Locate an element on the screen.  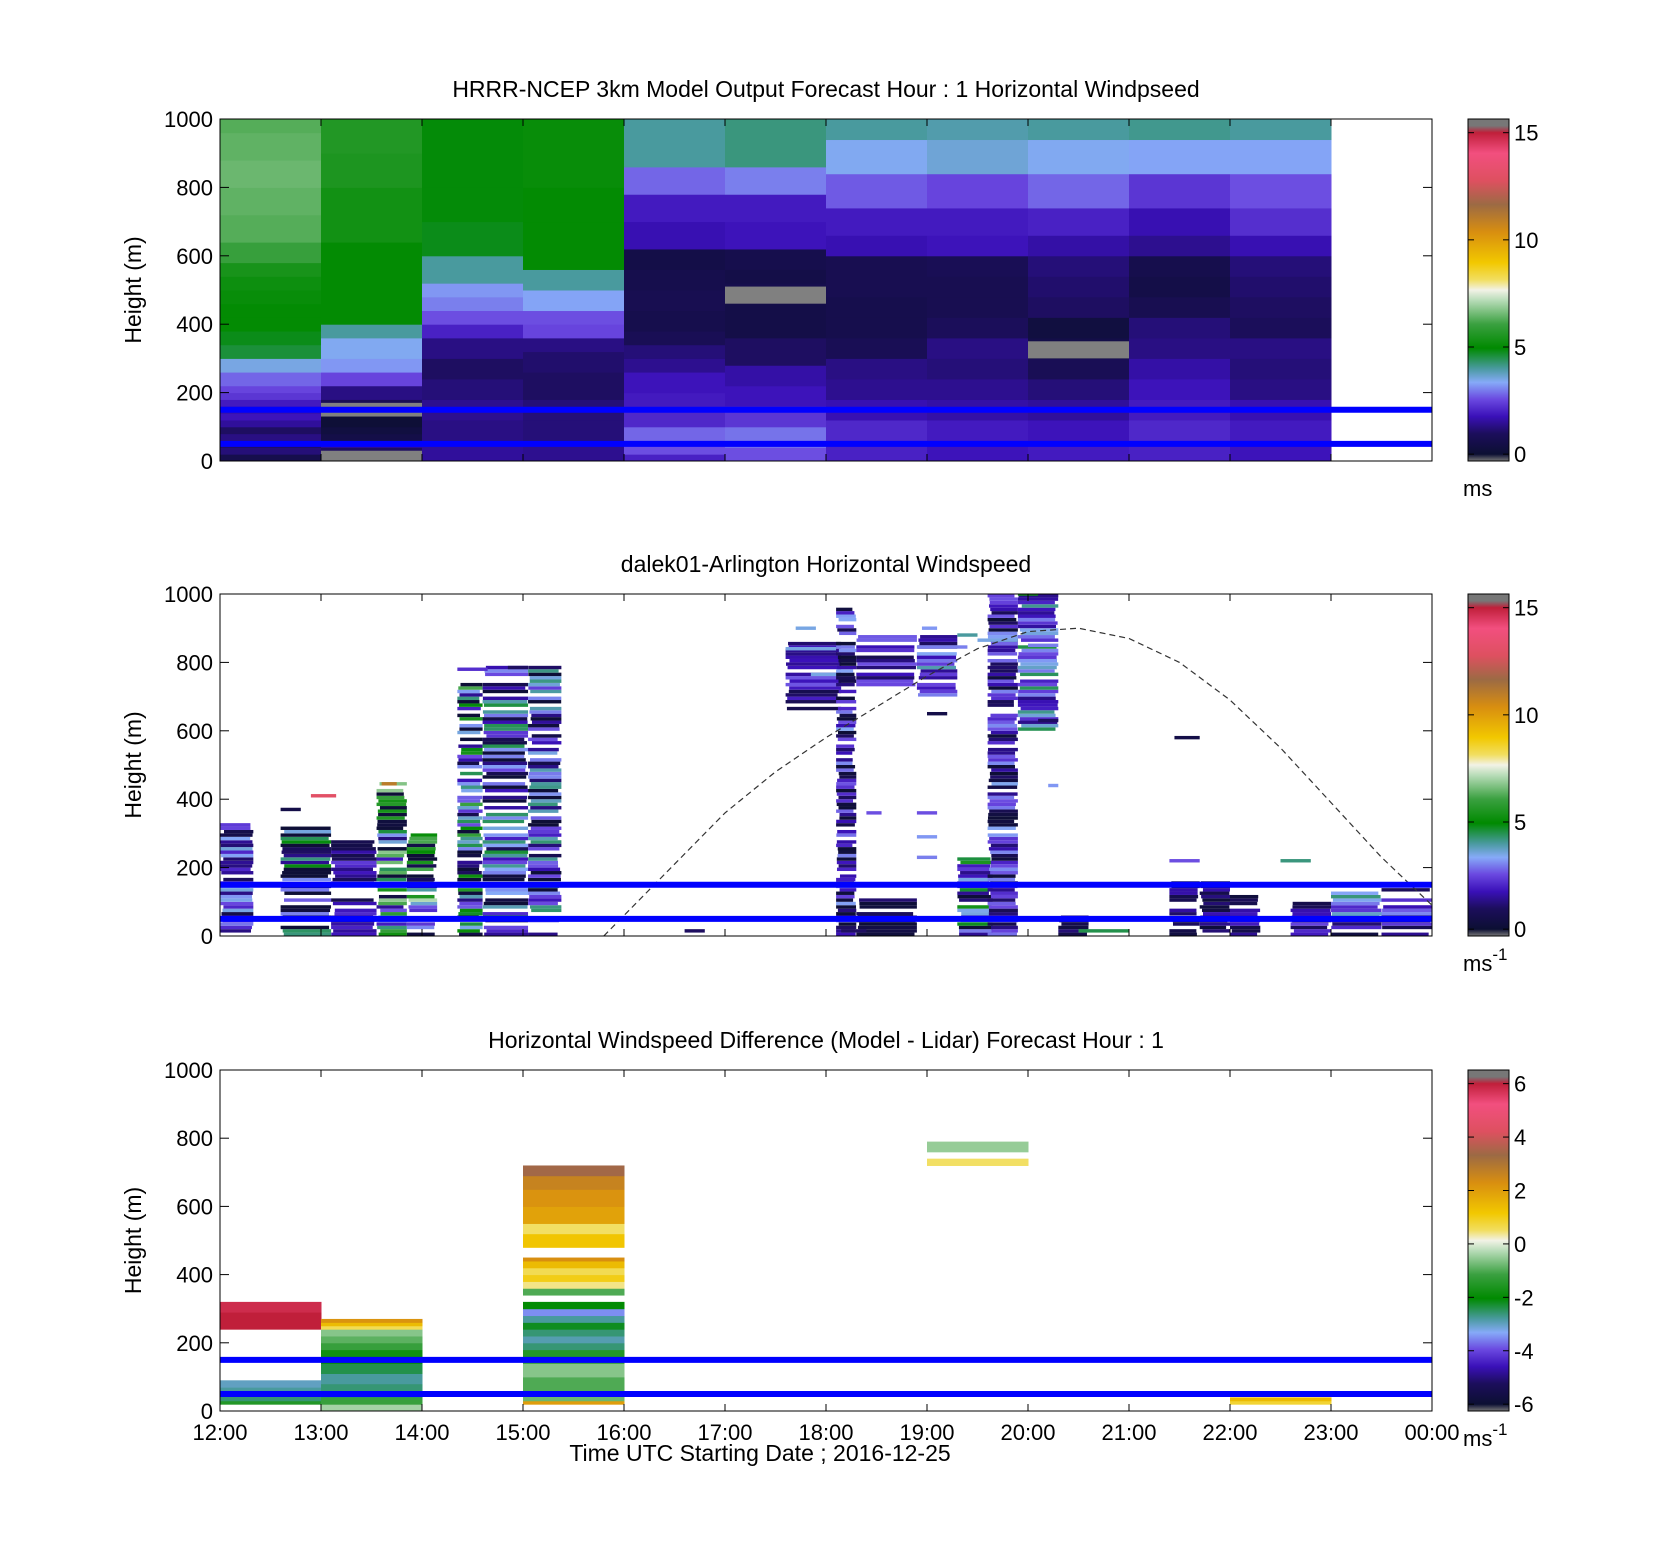
colorbar-gradient is located at coordinates (1488, 290).